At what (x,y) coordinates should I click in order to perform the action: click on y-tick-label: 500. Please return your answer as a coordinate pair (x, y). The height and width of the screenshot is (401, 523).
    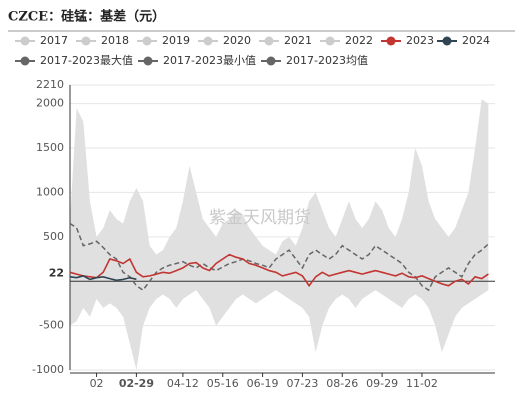
    Looking at the image, I should click on (53, 236).